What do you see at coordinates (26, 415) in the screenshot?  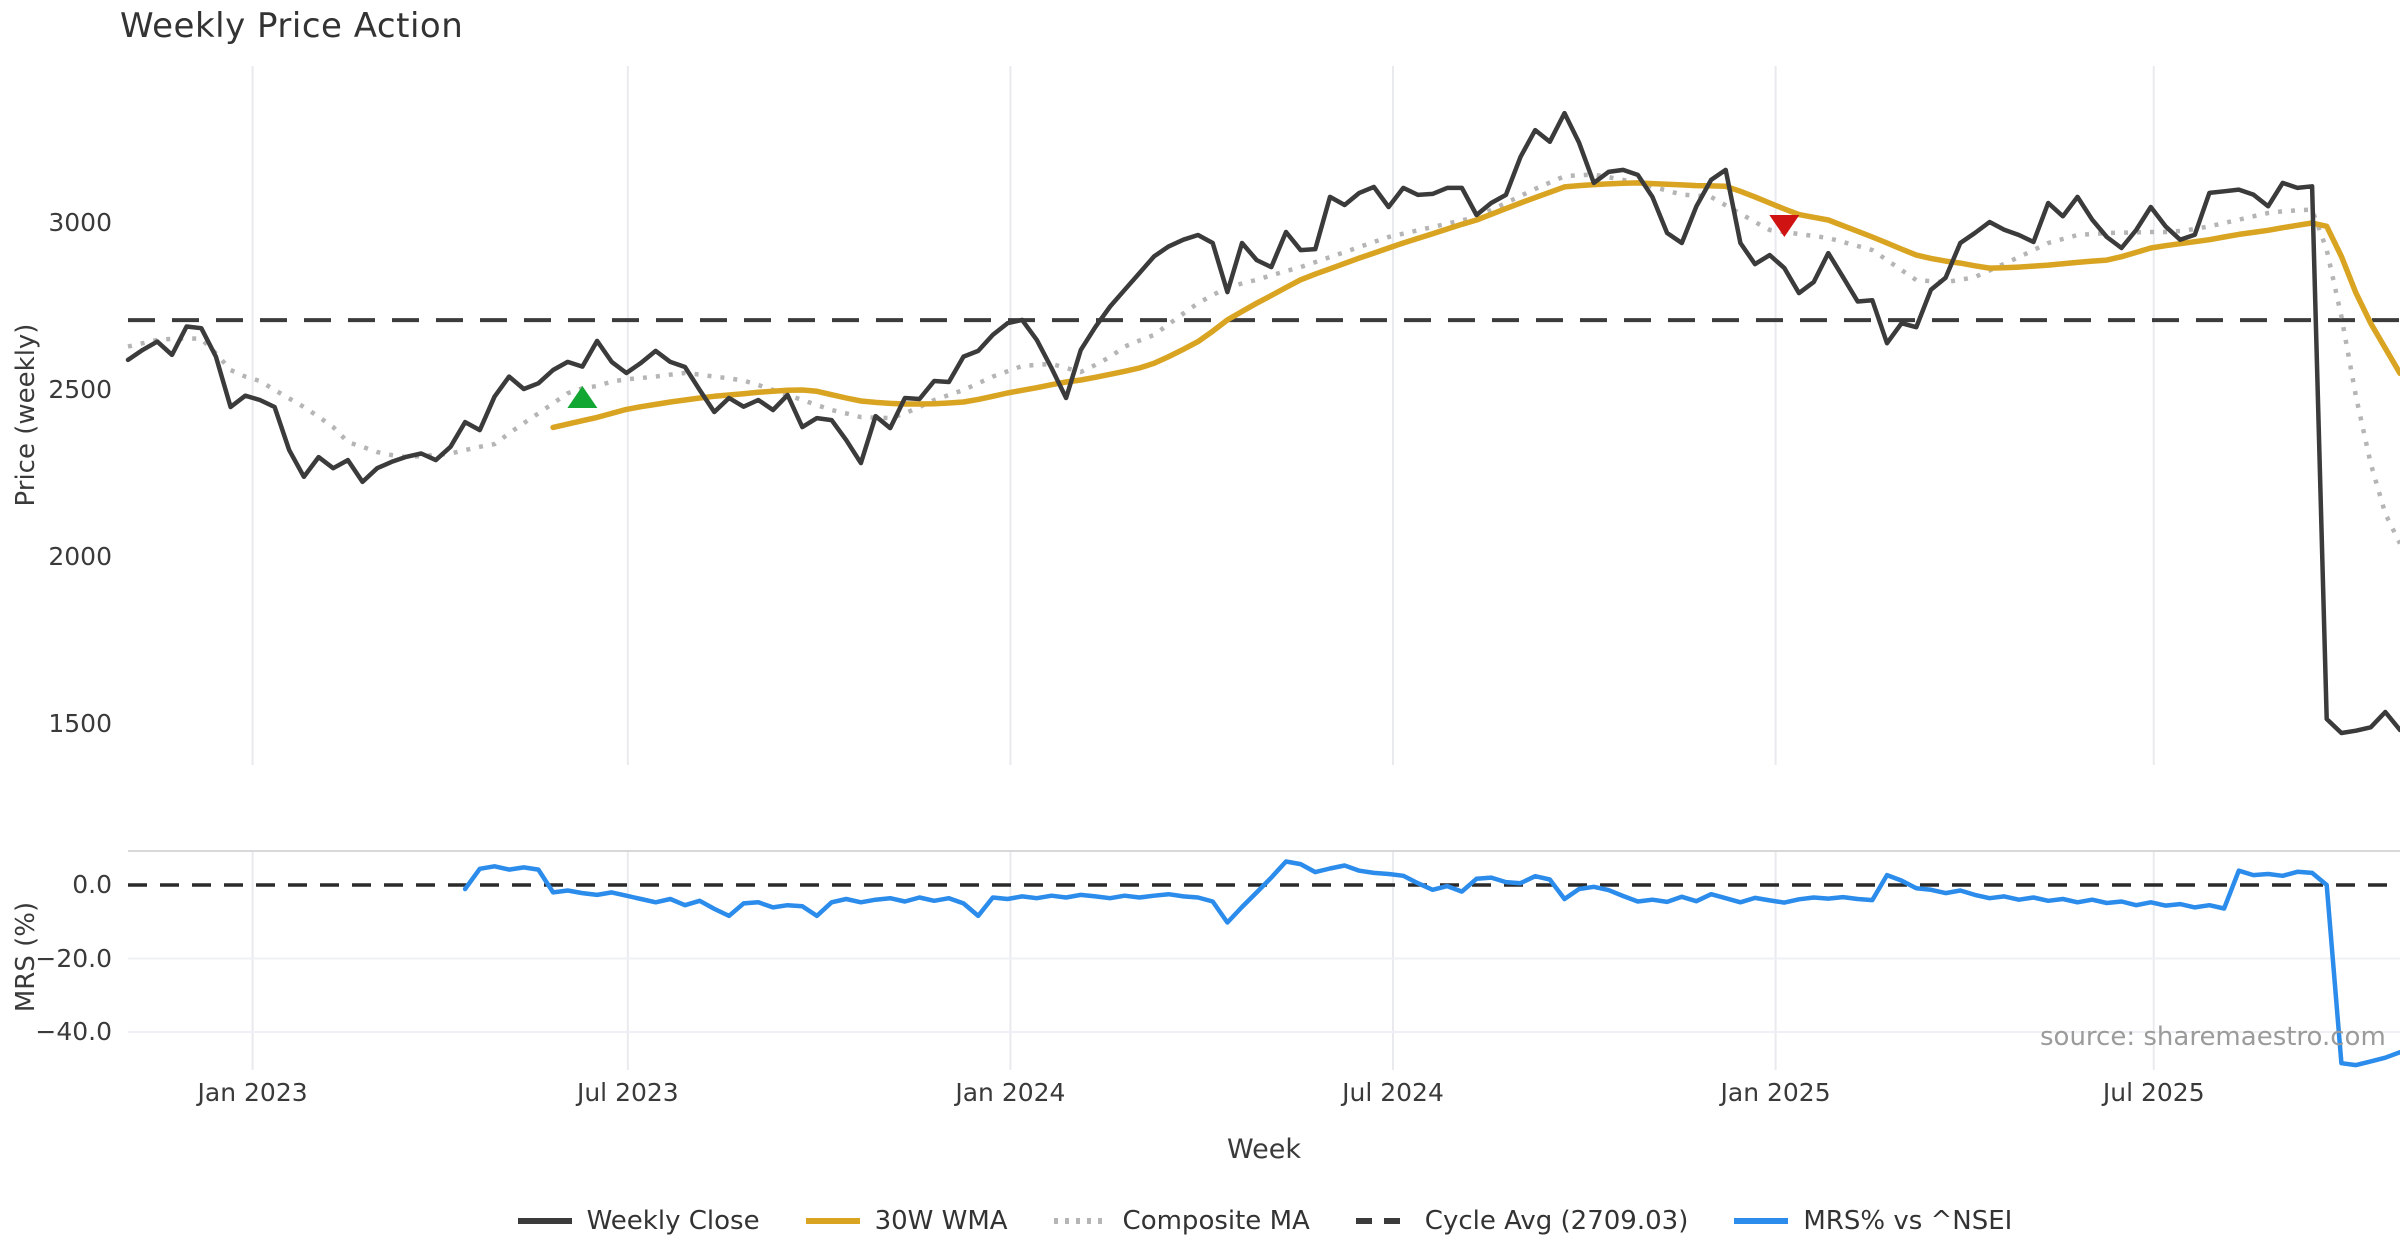 I see `price-axis-title: Price (weekly)` at bounding box center [26, 415].